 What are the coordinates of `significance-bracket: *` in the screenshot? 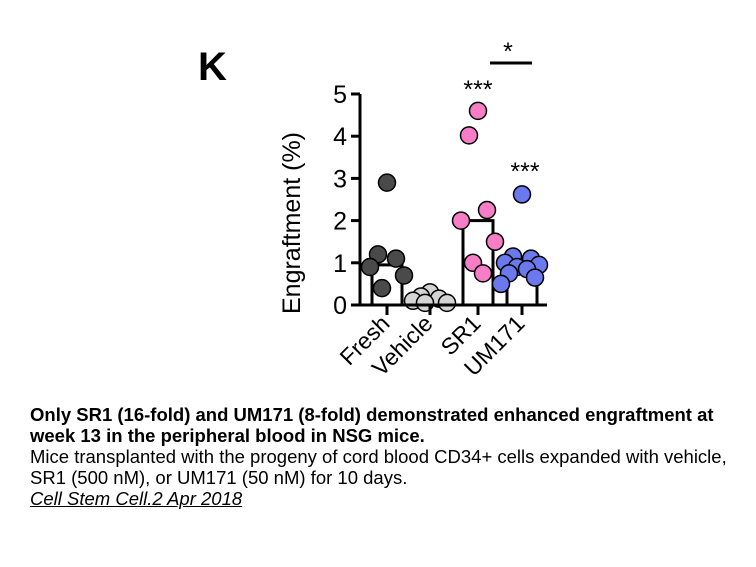 It's located at (508, 52).